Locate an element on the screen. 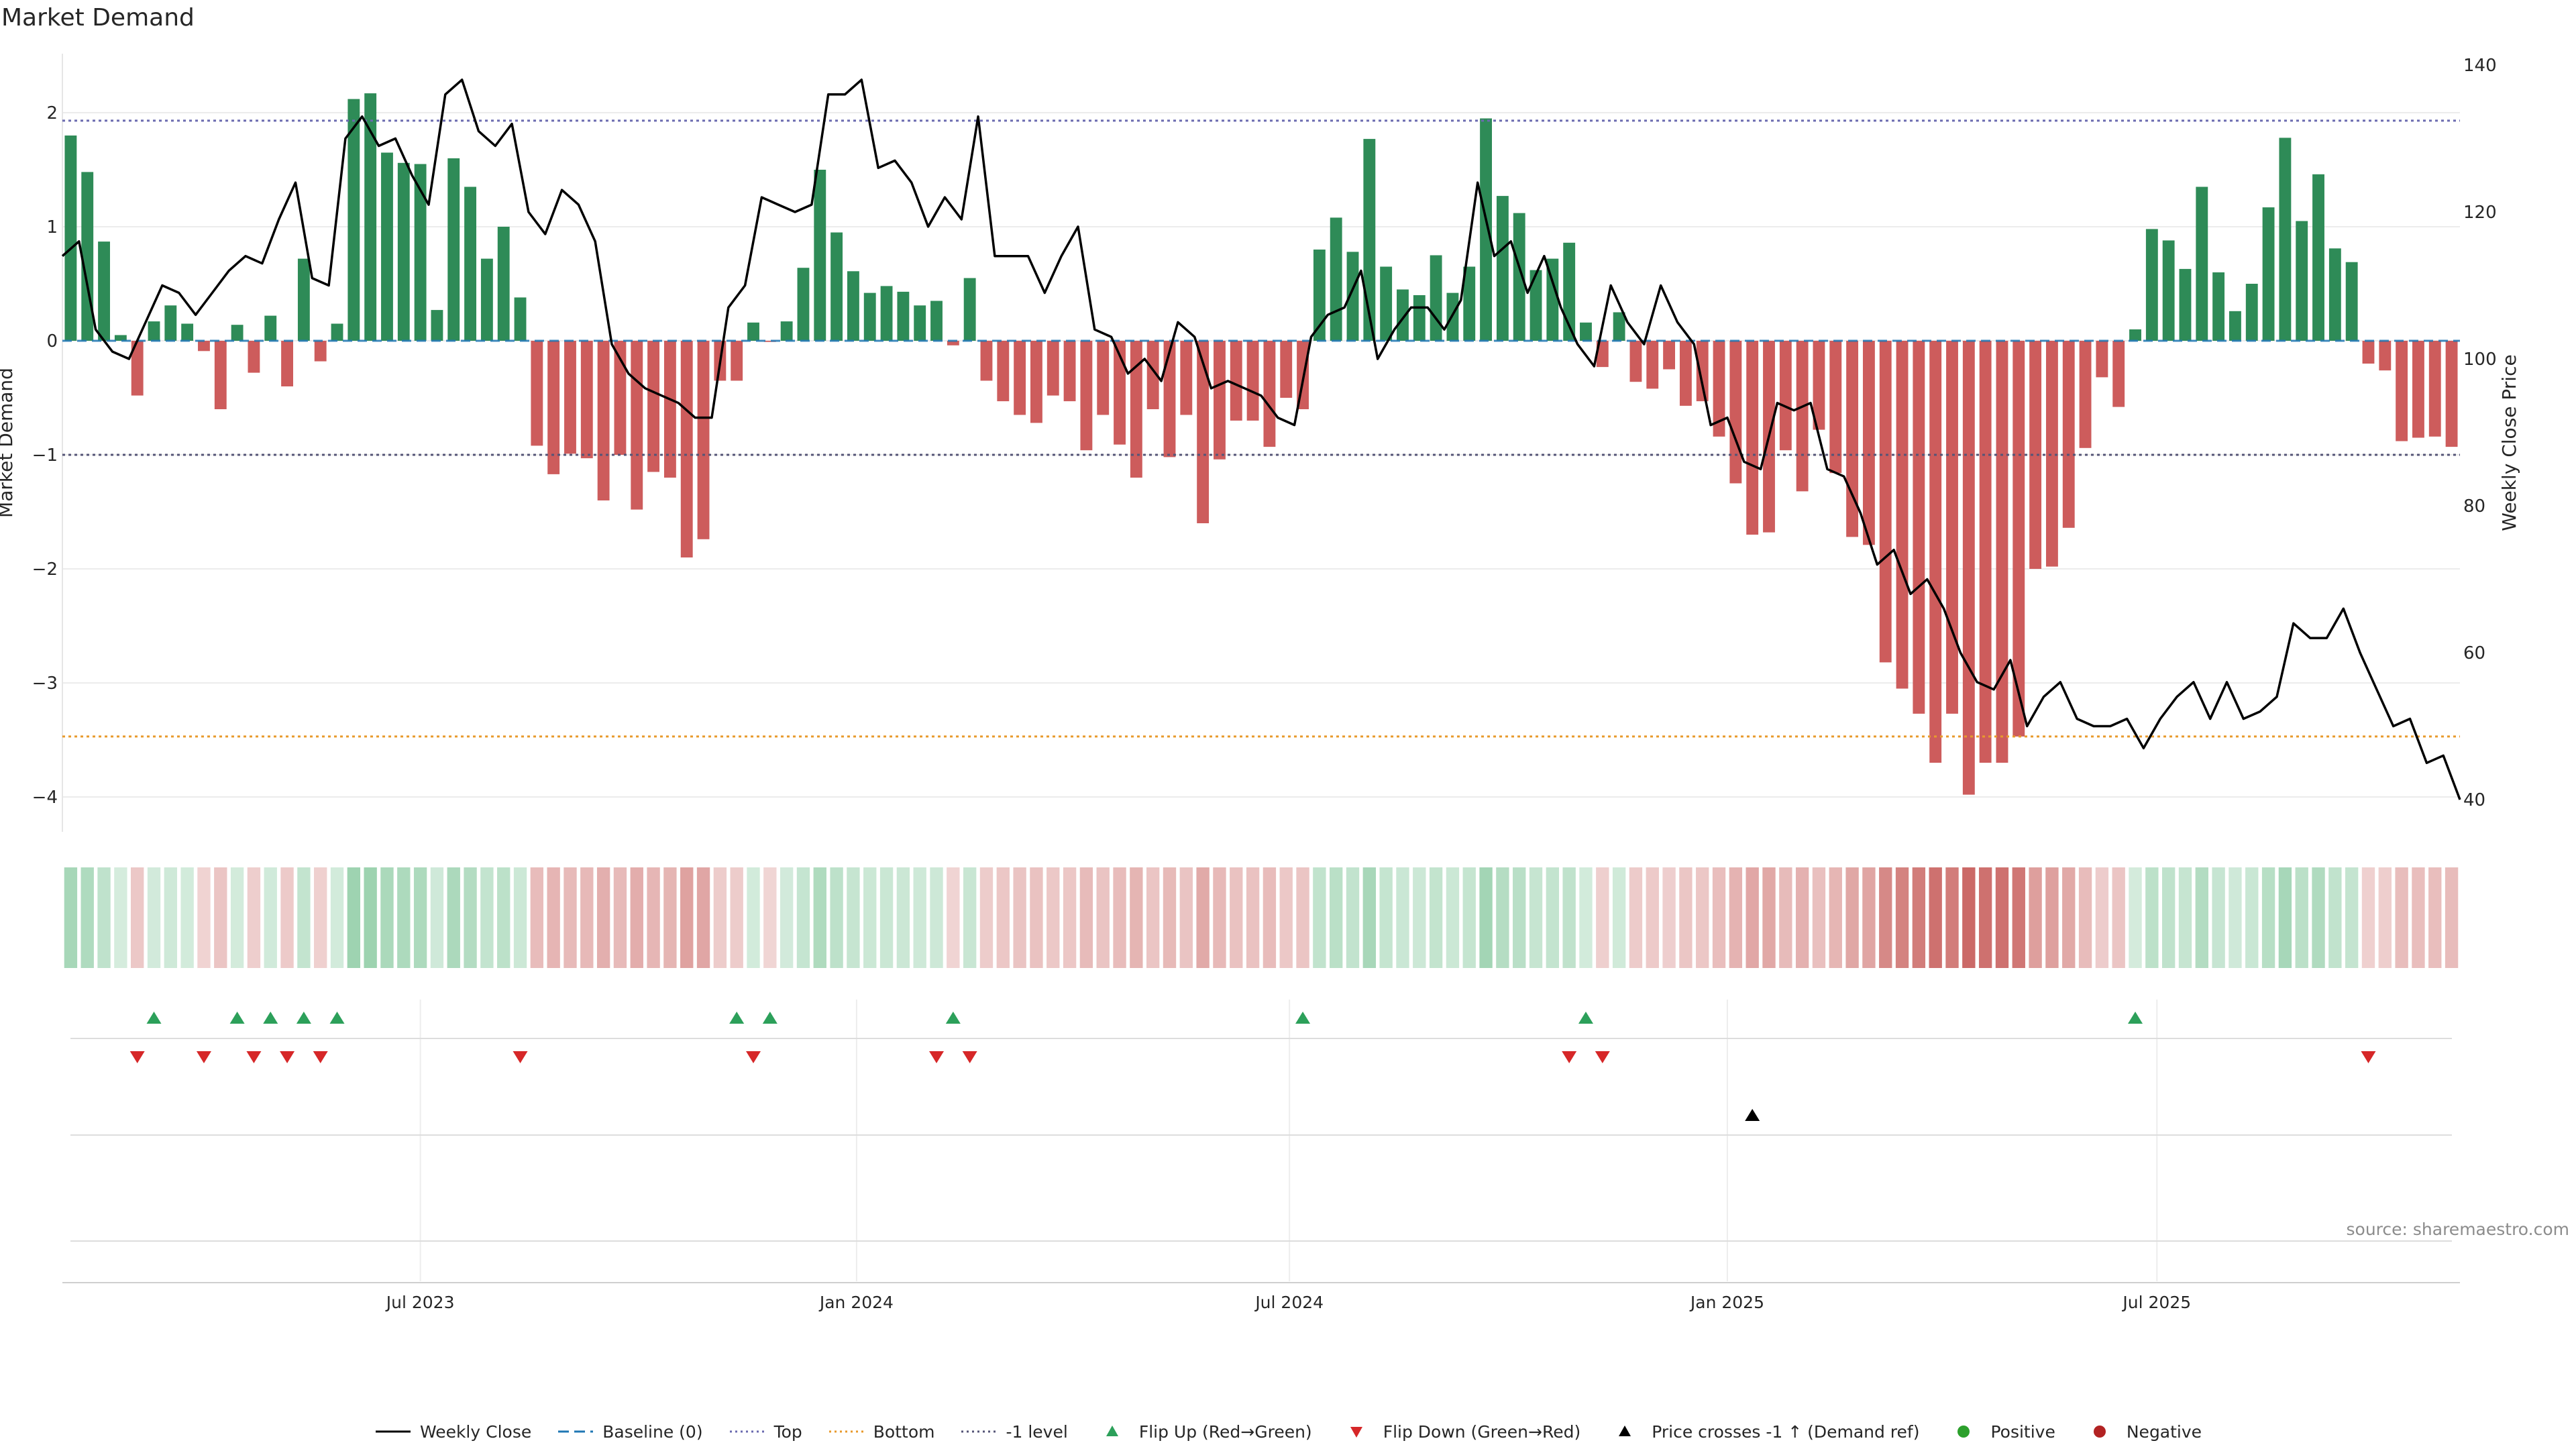 The width and height of the screenshot is (2576, 1449). legend-item-minus-one: -1 level is located at coordinates (1014, 1431).